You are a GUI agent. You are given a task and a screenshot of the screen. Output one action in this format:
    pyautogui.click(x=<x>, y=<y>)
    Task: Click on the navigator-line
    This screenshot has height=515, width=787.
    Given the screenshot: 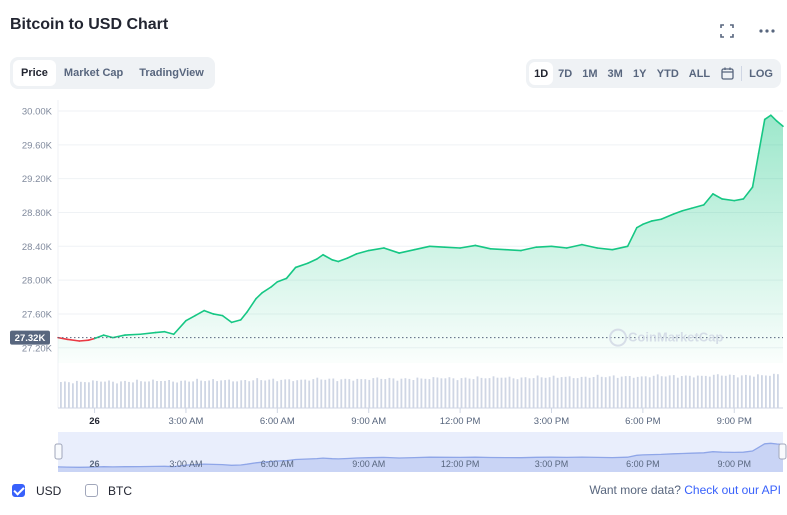 What is the action you would take?
    pyautogui.click(x=420, y=455)
    